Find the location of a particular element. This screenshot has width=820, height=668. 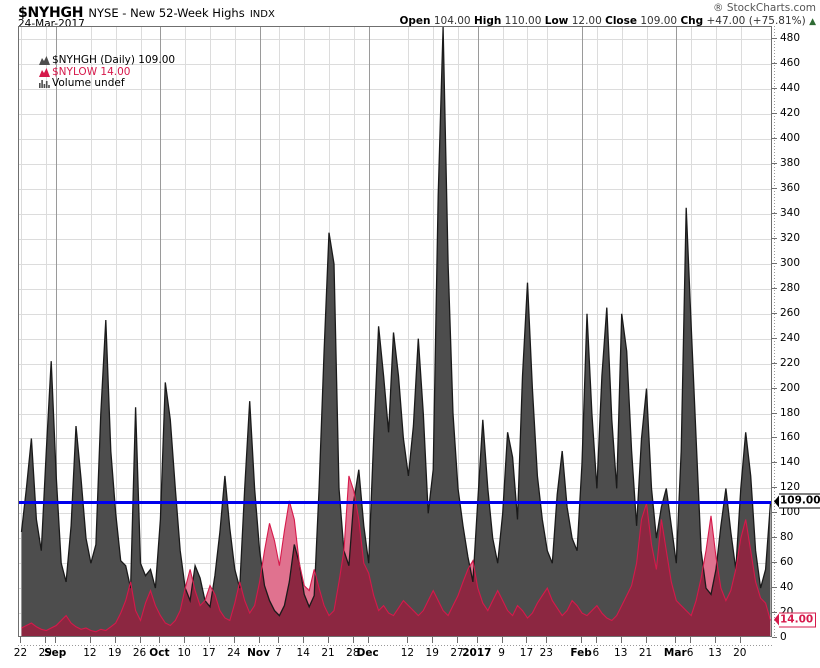

nyhgh-price-flag: 109.00 is located at coordinates (797, 501).